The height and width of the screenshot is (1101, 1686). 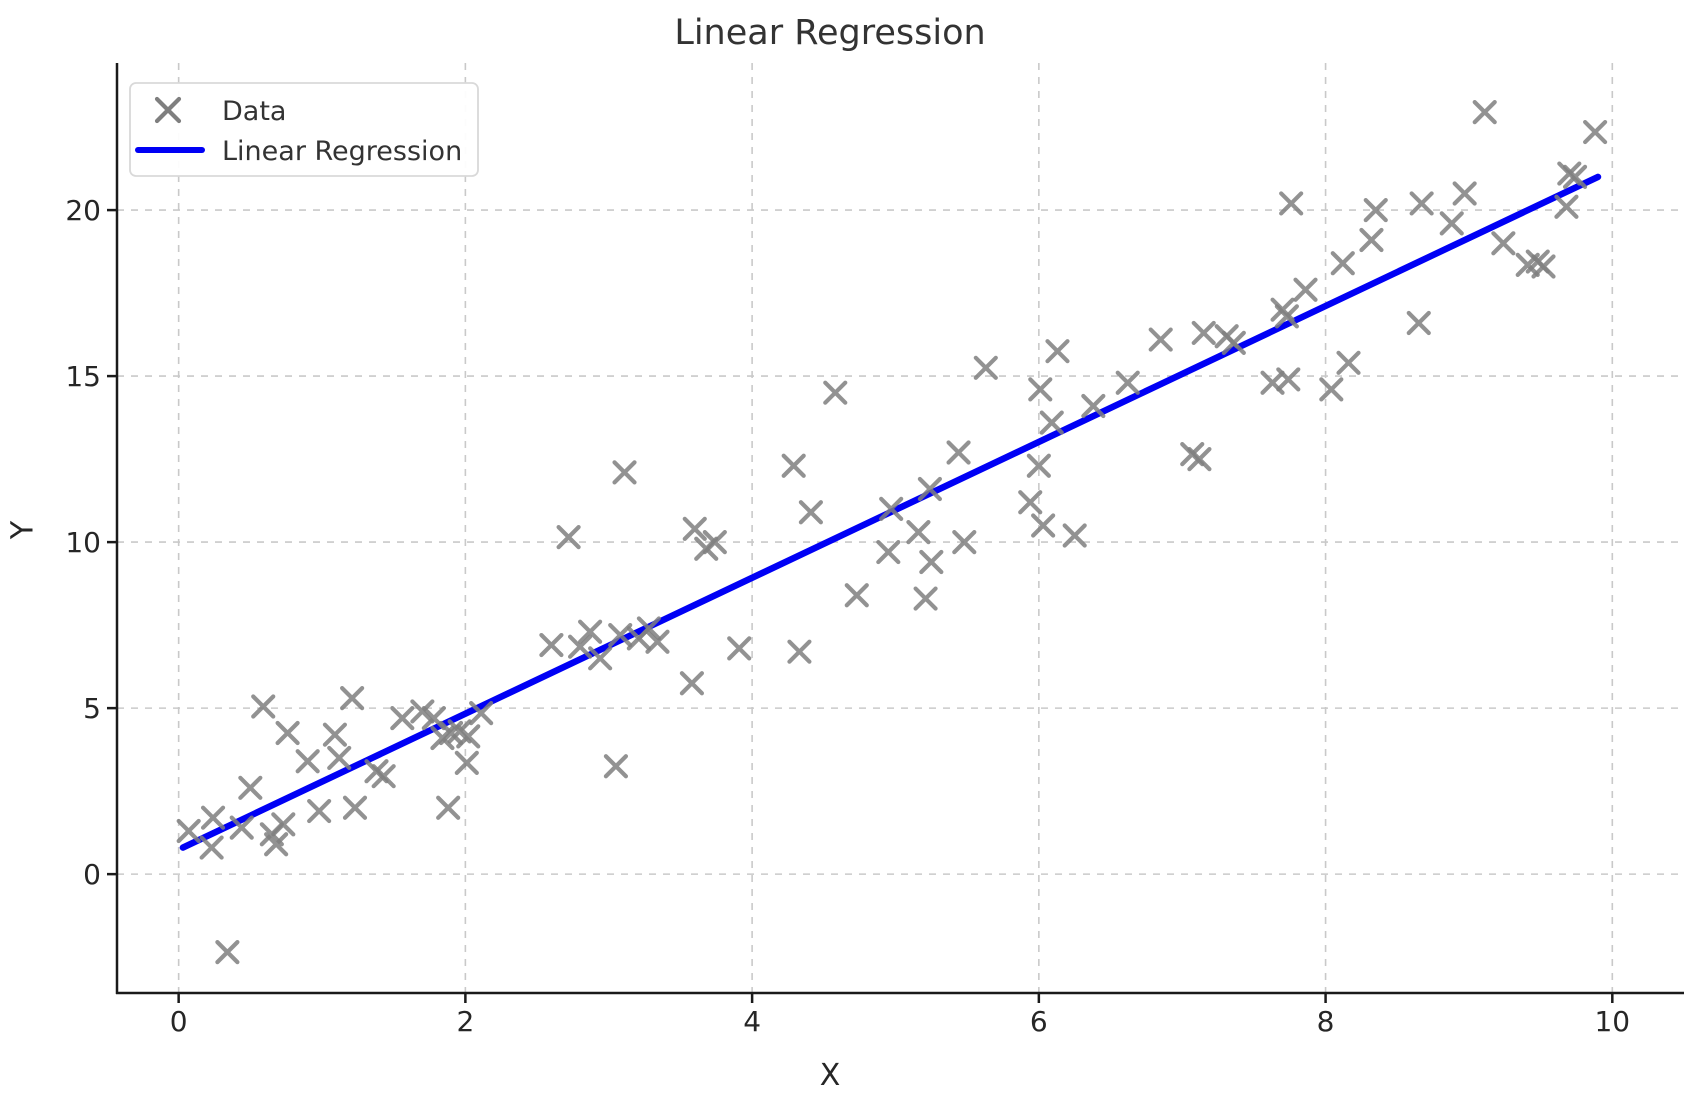 I want to click on x-tick-label: 10, so click(x=1612, y=1021).